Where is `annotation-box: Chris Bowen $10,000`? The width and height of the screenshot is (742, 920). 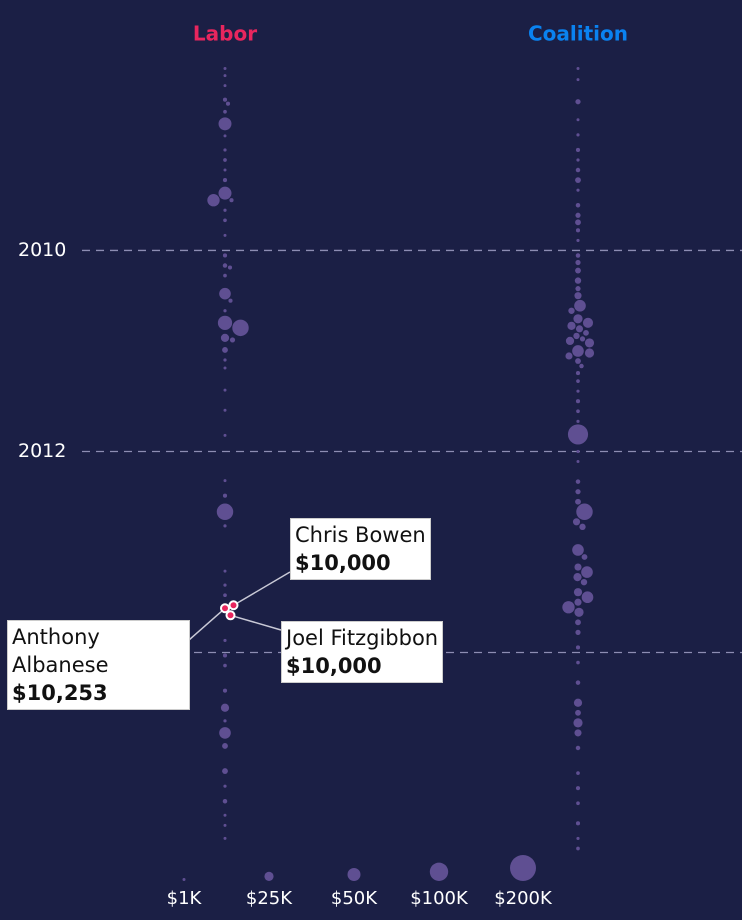
annotation-box: Chris Bowen $10,000 is located at coordinates (360, 549).